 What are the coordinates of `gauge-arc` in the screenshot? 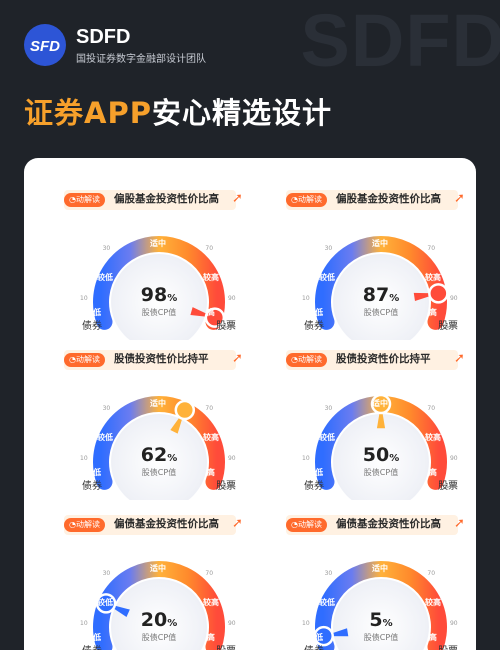 It's located at (159, 443).